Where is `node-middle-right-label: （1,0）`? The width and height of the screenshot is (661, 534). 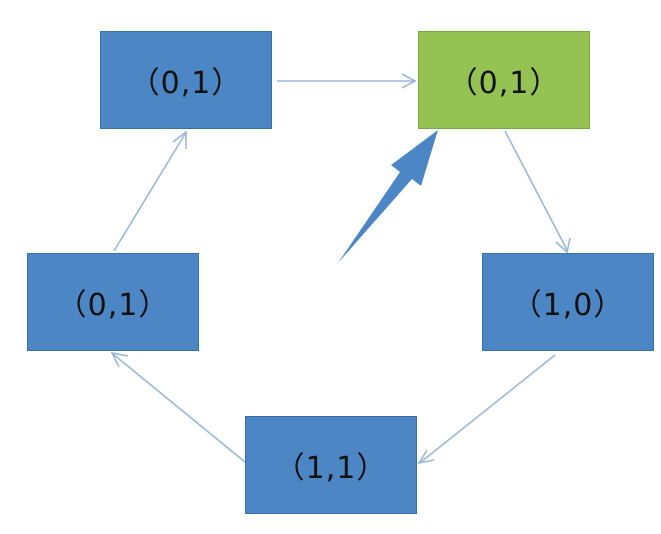 node-middle-right-label: （1,0） is located at coordinates (568, 305).